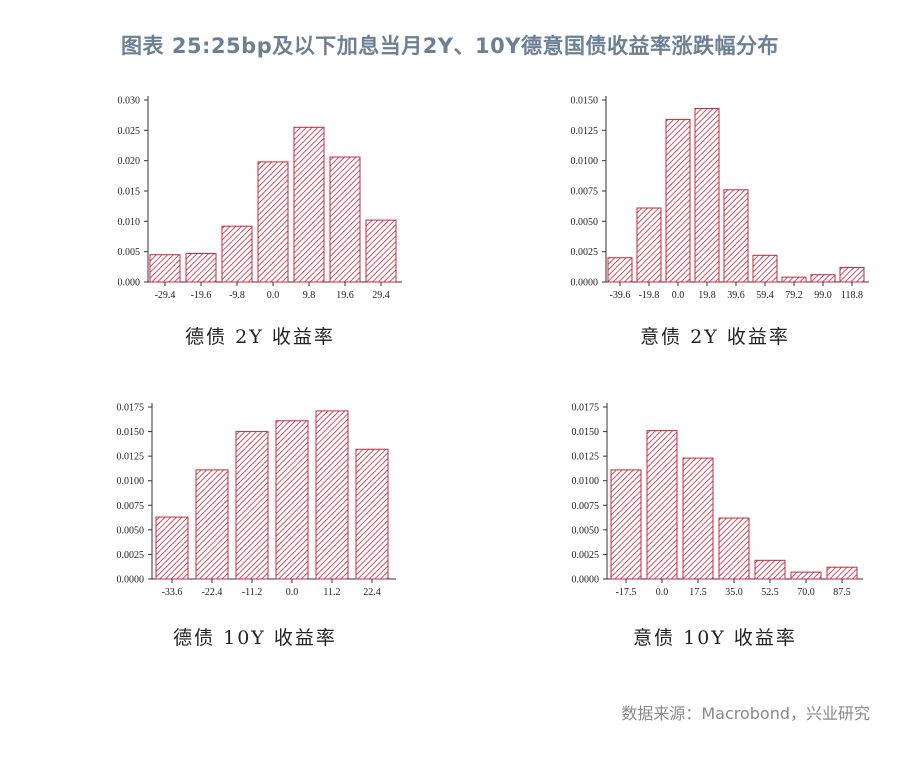 This screenshot has width=900, height=766. What do you see at coordinates (345, 295) in the screenshot?
I see `x-tick-label: 19.6` at bounding box center [345, 295].